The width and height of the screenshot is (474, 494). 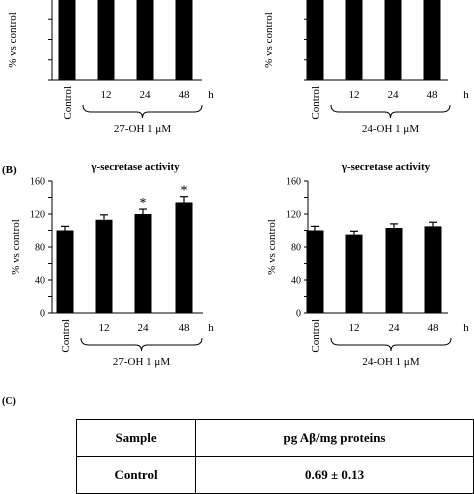 I want to click on cell-sample: Control, so click(x=136, y=475).